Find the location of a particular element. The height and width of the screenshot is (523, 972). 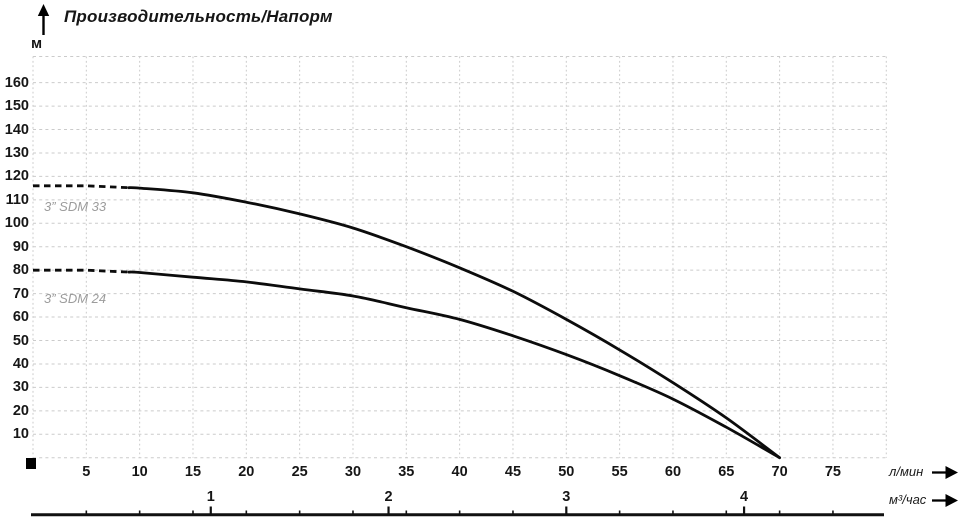

y-tick-label: 80 is located at coordinates (20, 270).